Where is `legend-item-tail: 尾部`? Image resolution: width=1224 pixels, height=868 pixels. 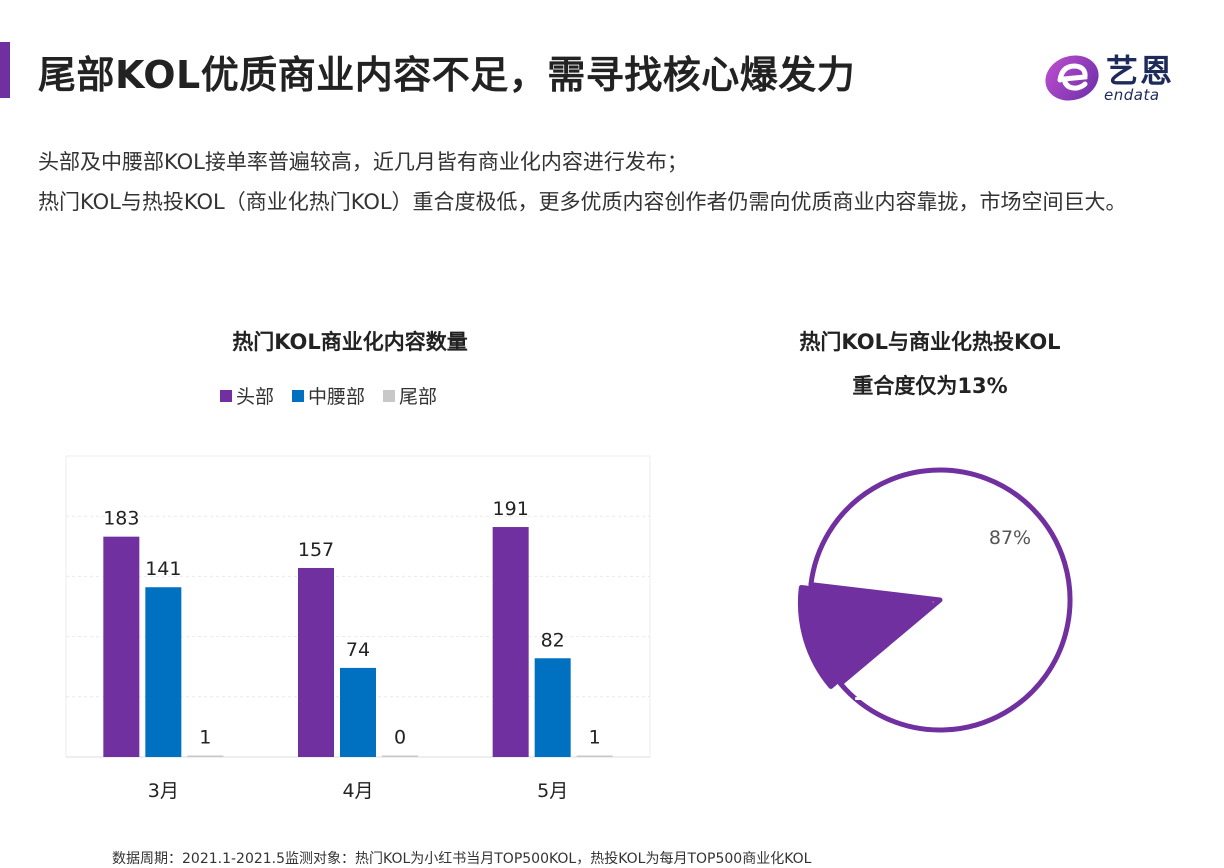 legend-item-tail: 尾部 is located at coordinates (410, 395).